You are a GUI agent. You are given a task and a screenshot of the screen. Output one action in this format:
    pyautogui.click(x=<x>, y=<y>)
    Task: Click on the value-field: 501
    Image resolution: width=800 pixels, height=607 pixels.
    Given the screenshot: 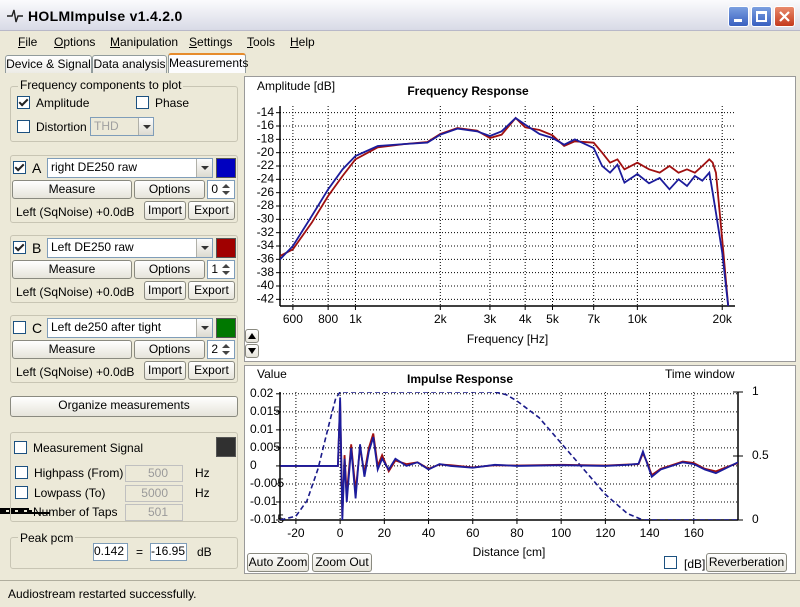 What is the action you would take?
    pyautogui.click(x=154, y=512)
    